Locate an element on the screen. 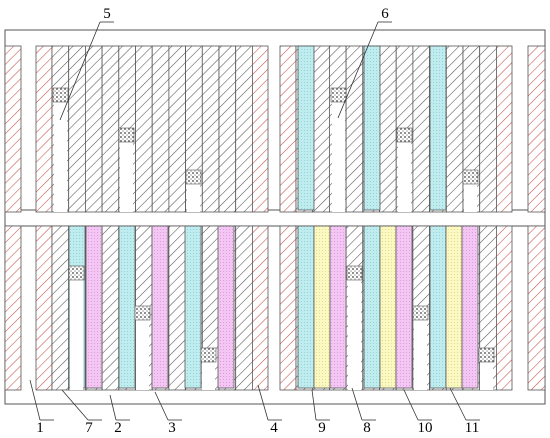  callout-label: 11 is located at coordinates (472, 428).